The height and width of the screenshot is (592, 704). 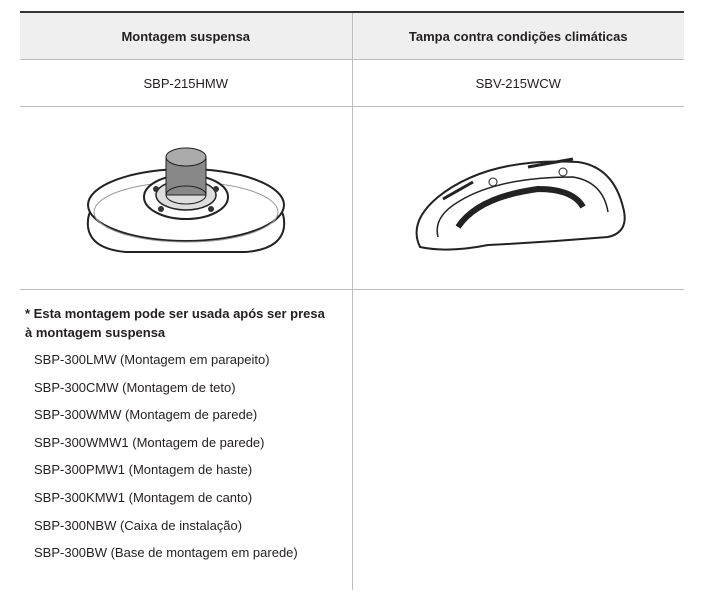 I want to click on model-cell: SBP-215HMW, so click(x=186, y=83).